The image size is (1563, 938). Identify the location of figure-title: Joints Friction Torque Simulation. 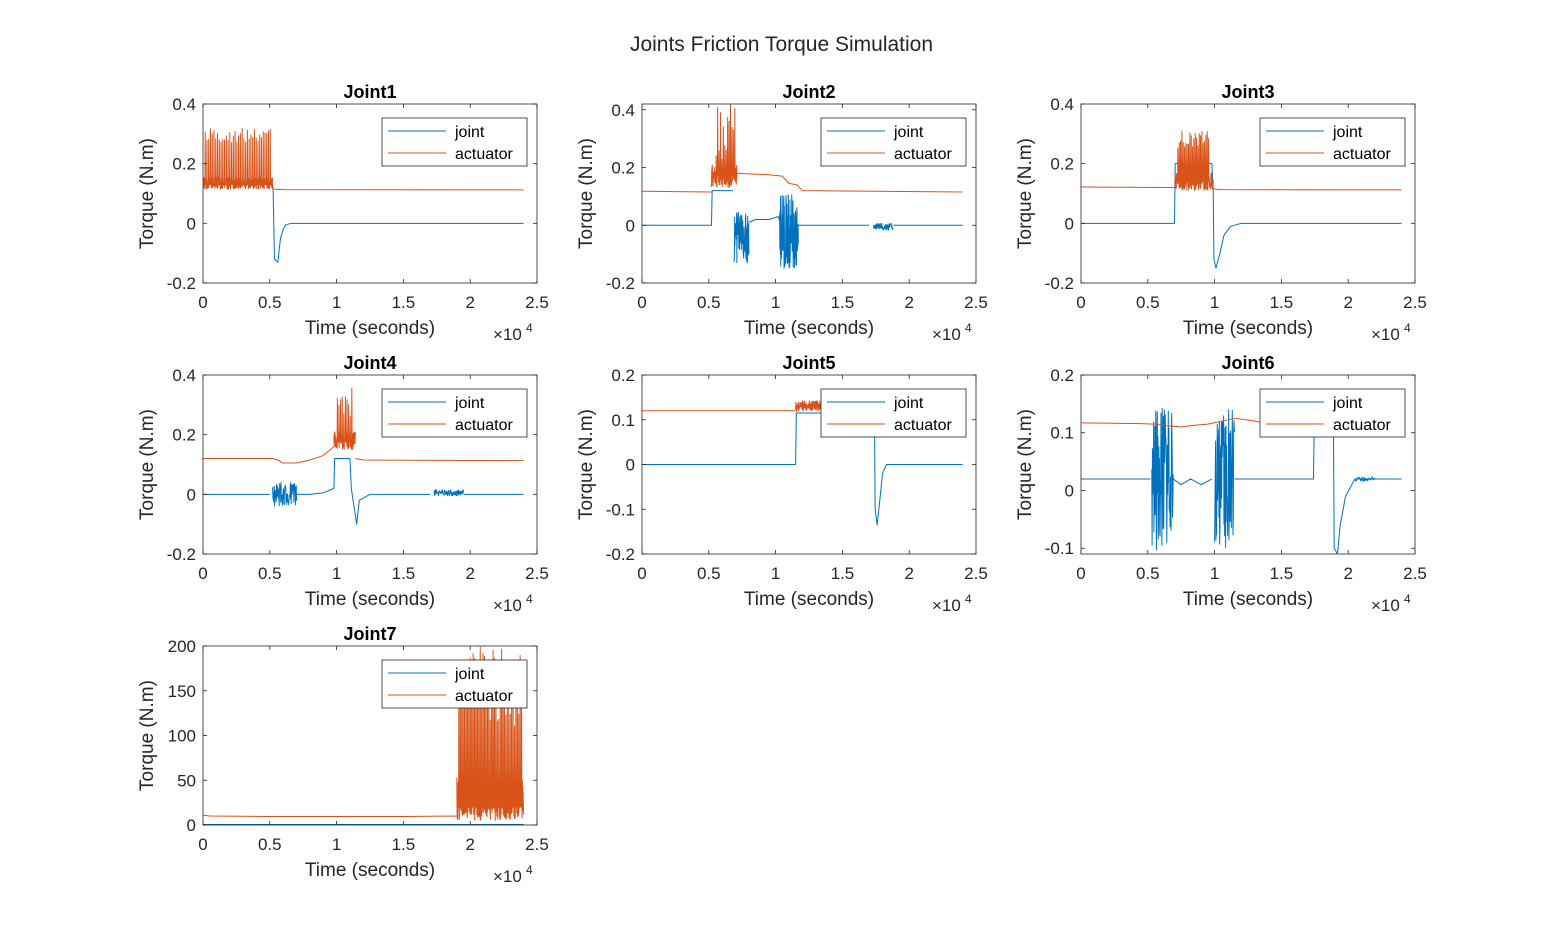
(781, 44).